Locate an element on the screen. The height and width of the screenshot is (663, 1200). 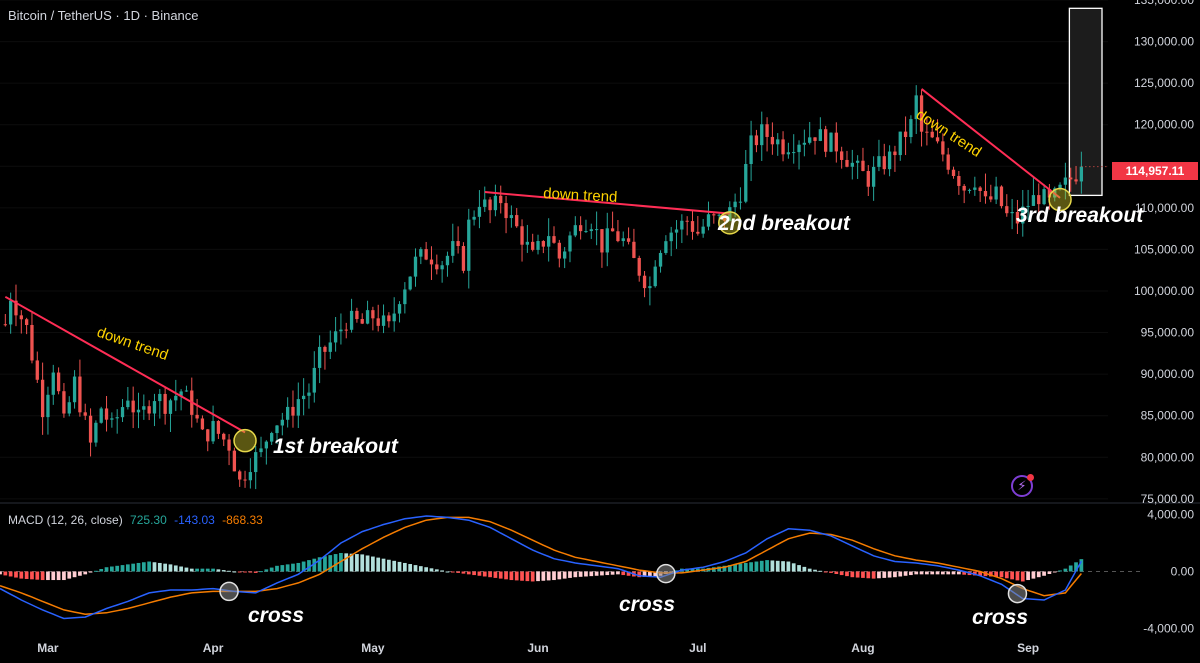
symbol-legend: Bitcoin / TetherUS · 1D · Binance is located at coordinates (103, 15).